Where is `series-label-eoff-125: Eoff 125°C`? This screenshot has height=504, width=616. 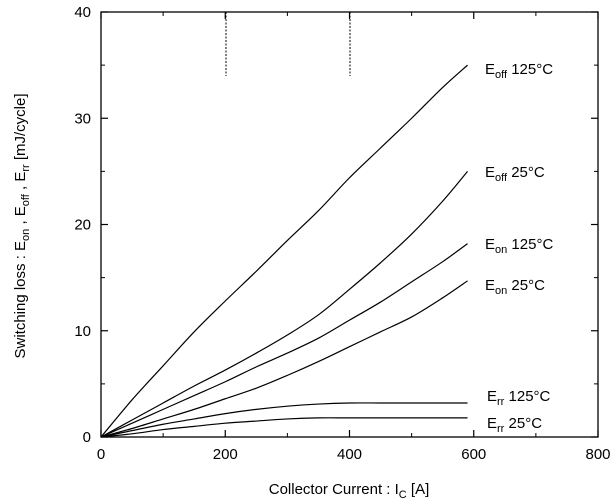
series-label-eoff-125: Eoff 125°C is located at coordinates (519, 71).